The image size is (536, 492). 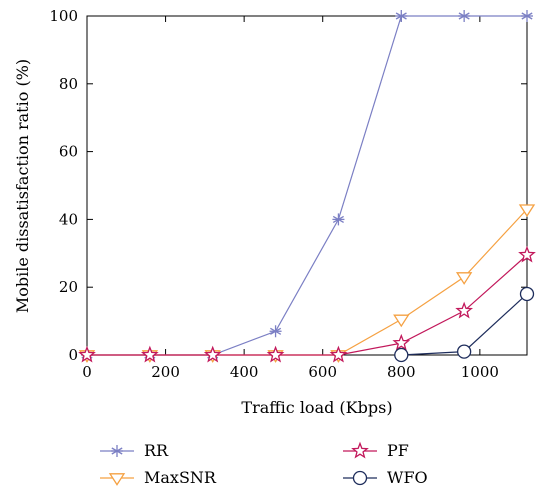 What do you see at coordinates (244, 372) in the screenshot?
I see `x-tick-label: 400` at bounding box center [244, 372].